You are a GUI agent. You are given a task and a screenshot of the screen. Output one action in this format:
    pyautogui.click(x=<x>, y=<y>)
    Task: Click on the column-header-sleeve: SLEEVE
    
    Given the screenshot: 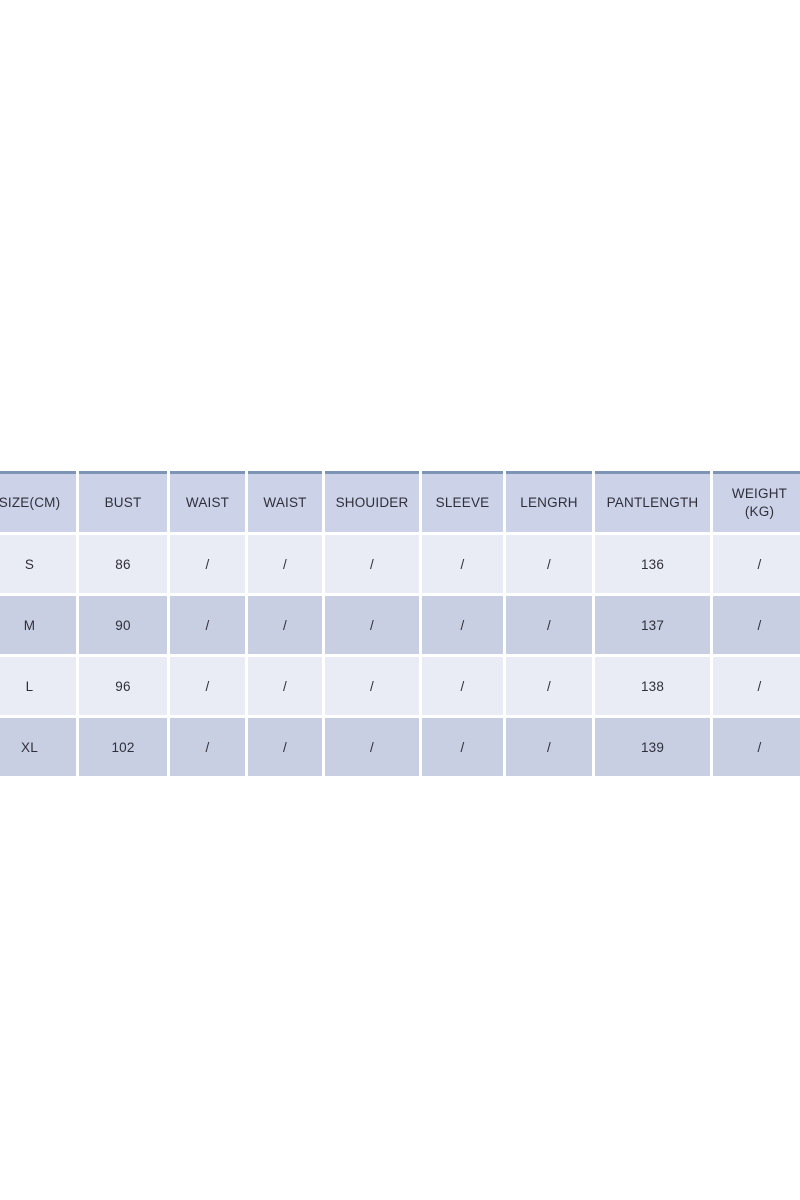 What is the action you would take?
    pyautogui.click(x=462, y=501)
    